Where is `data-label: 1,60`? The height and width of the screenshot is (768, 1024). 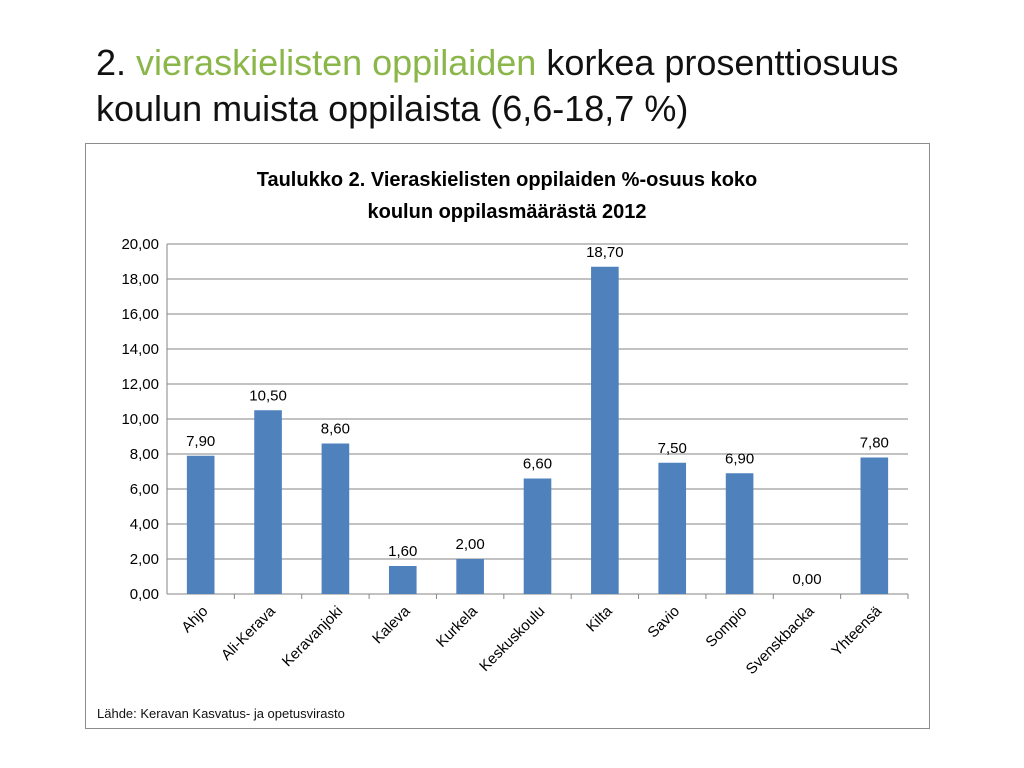 data-label: 1,60 is located at coordinates (402, 551).